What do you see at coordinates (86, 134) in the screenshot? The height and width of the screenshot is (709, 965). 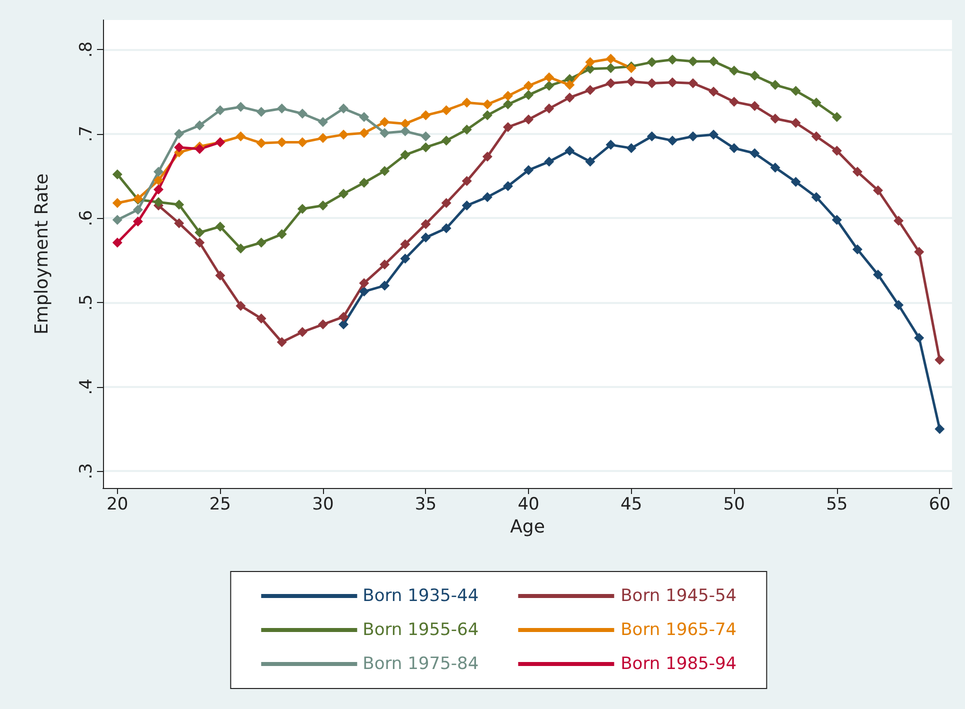 I see `y-tick-label: .7` at bounding box center [86, 134].